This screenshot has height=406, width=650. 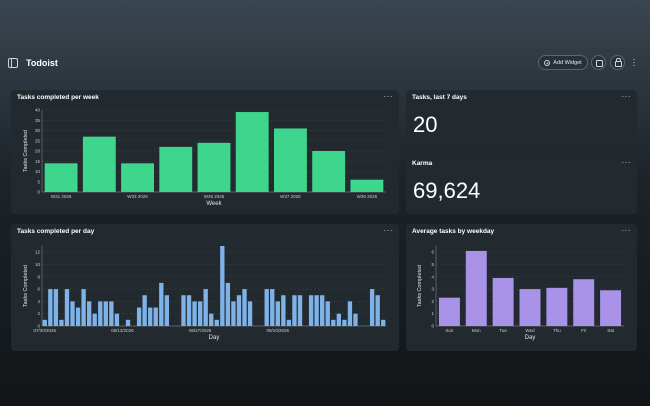 I want to click on app-title: Todoist, so click(x=42, y=63).